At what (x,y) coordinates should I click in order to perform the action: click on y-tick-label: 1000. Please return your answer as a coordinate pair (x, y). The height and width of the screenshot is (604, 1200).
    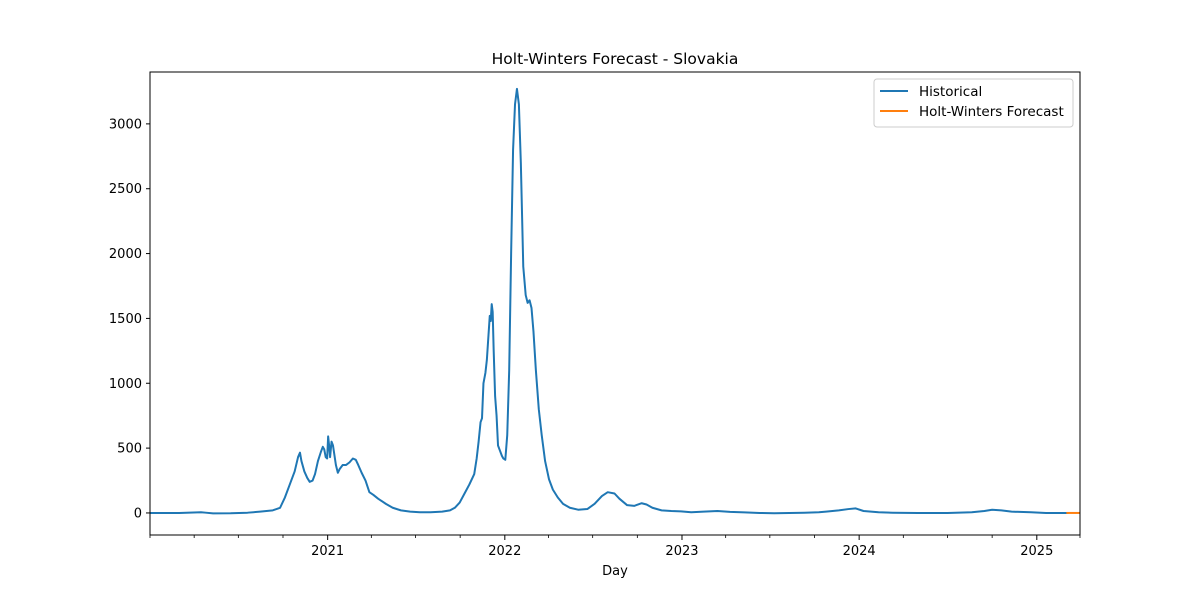
    Looking at the image, I should click on (125, 384).